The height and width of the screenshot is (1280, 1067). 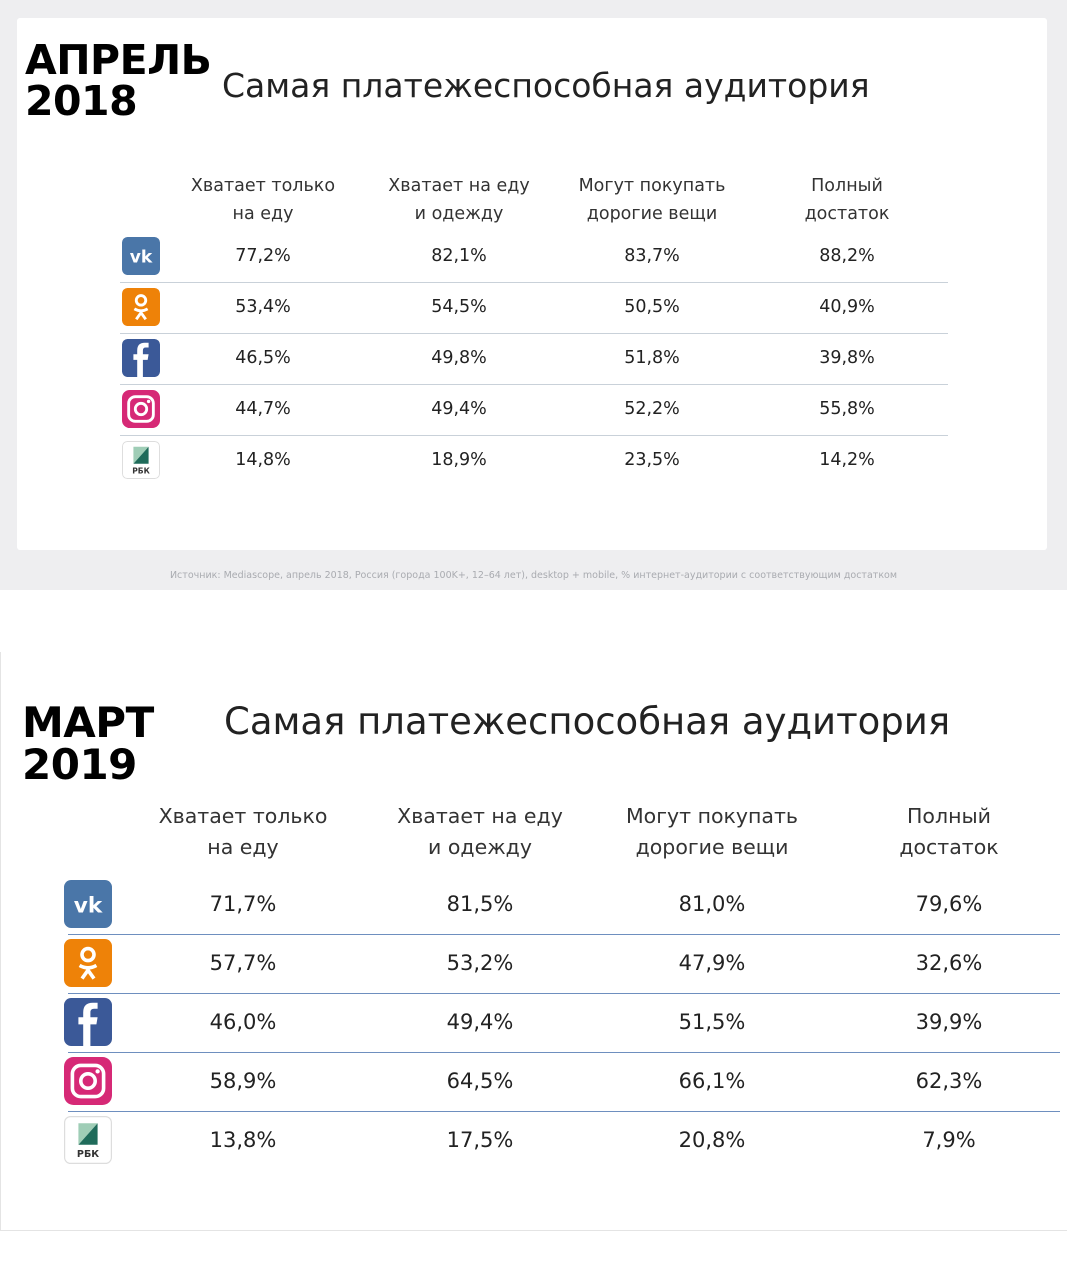 I want to click on table-cell: 71,7%, so click(x=243, y=904).